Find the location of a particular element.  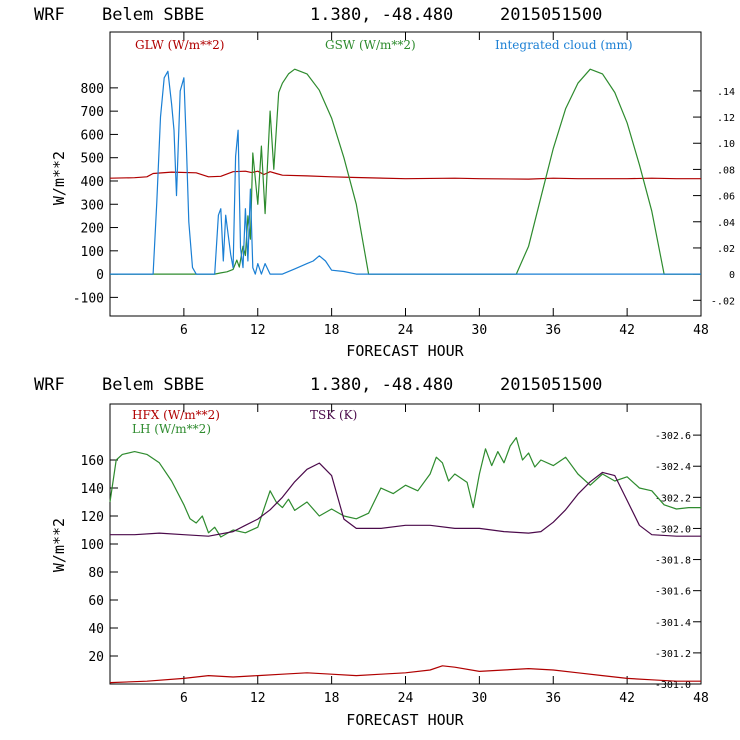

top-y-tick-label: 300 is located at coordinates (92, 205).